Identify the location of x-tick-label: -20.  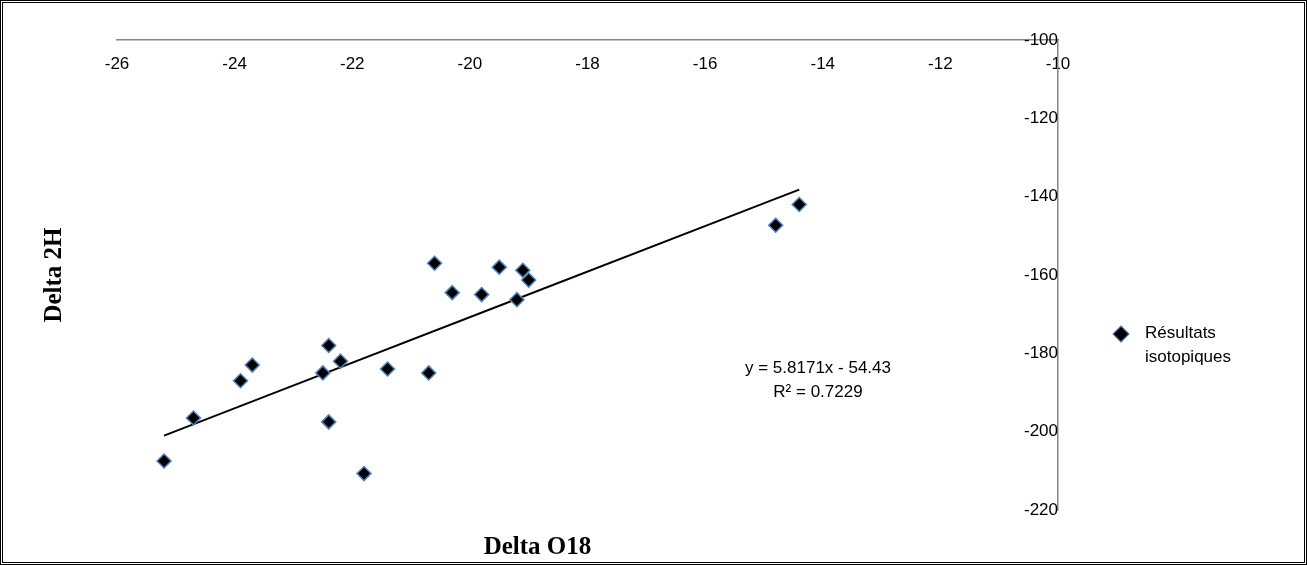
(470, 63).